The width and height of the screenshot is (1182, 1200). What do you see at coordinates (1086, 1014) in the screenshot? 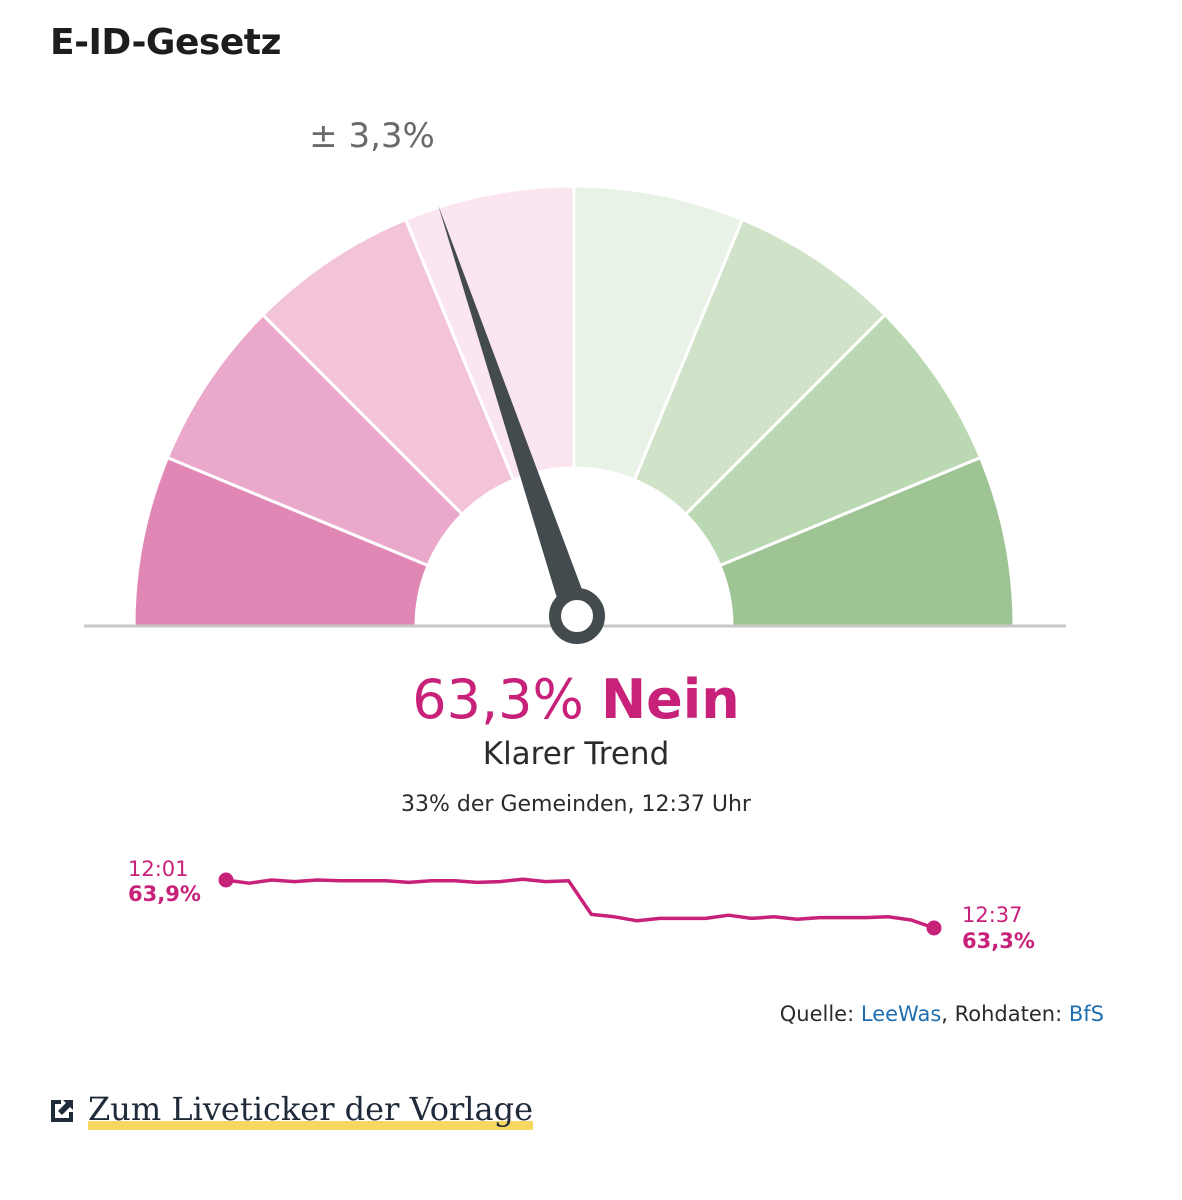
I see `source-link-bfs: BfS` at bounding box center [1086, 1014].